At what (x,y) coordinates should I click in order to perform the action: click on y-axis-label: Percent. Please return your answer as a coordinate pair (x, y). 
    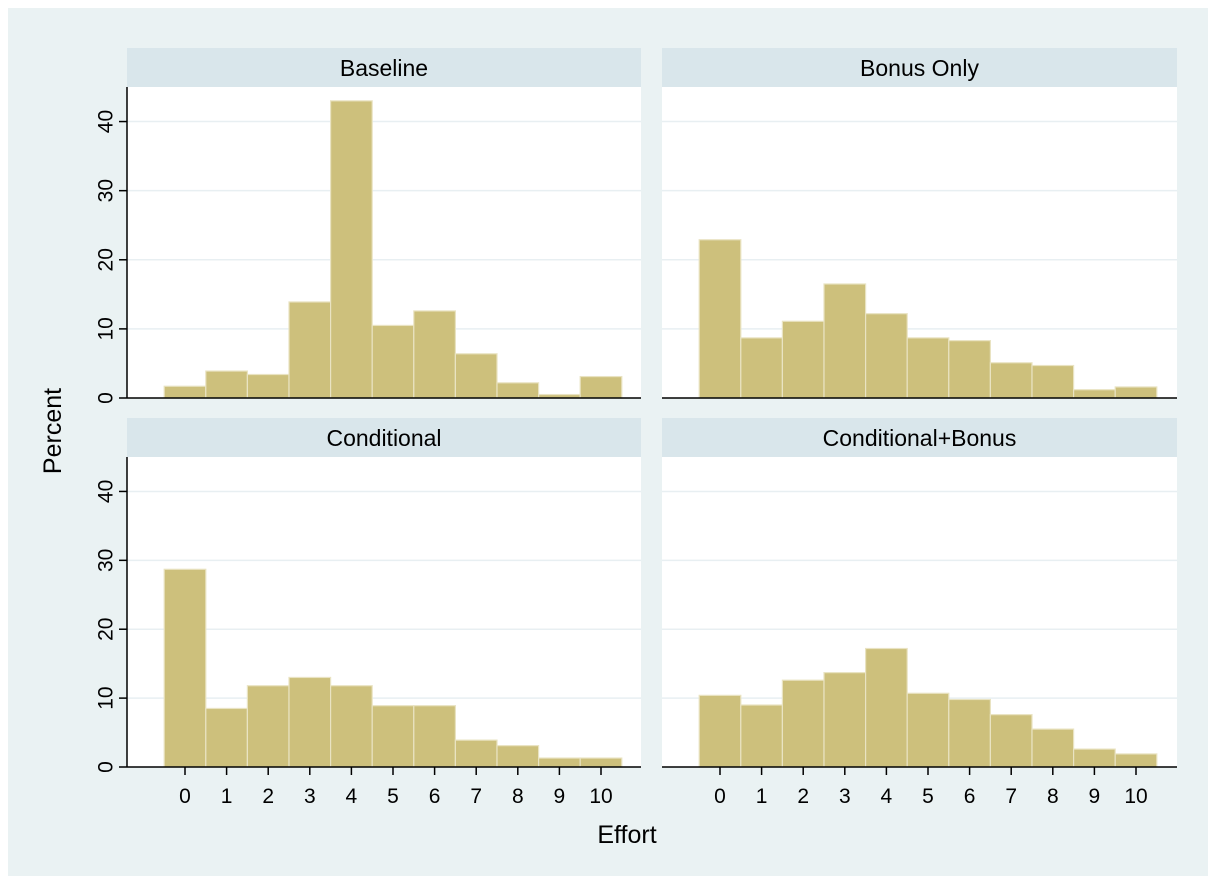
    Looking at the image, I should click on (53, 431).